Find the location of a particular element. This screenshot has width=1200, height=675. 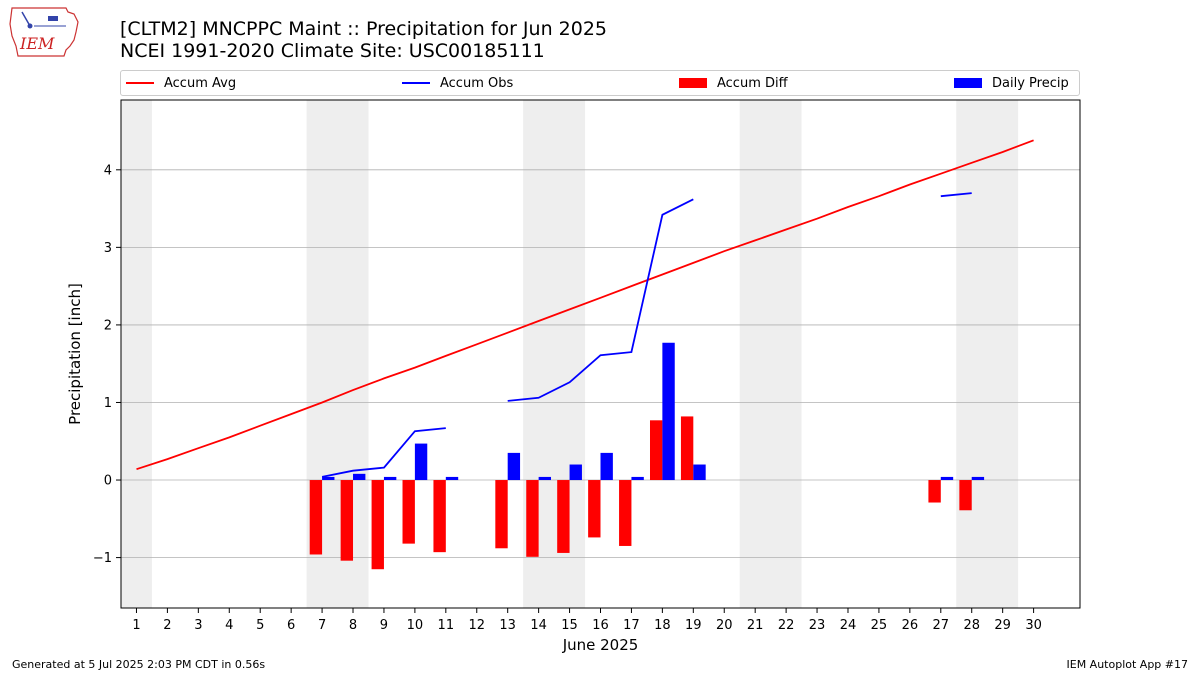

x-tick-label: 2 is located at coordinates (167, 625).